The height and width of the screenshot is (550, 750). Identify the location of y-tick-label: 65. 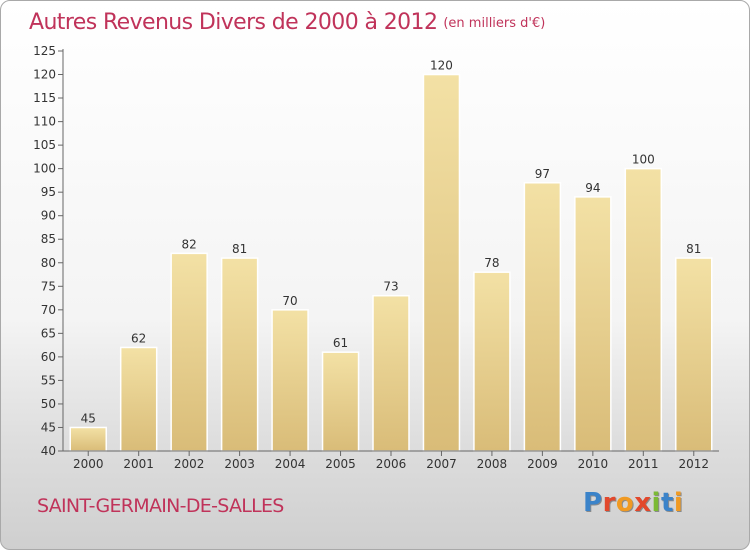
(48, 333).